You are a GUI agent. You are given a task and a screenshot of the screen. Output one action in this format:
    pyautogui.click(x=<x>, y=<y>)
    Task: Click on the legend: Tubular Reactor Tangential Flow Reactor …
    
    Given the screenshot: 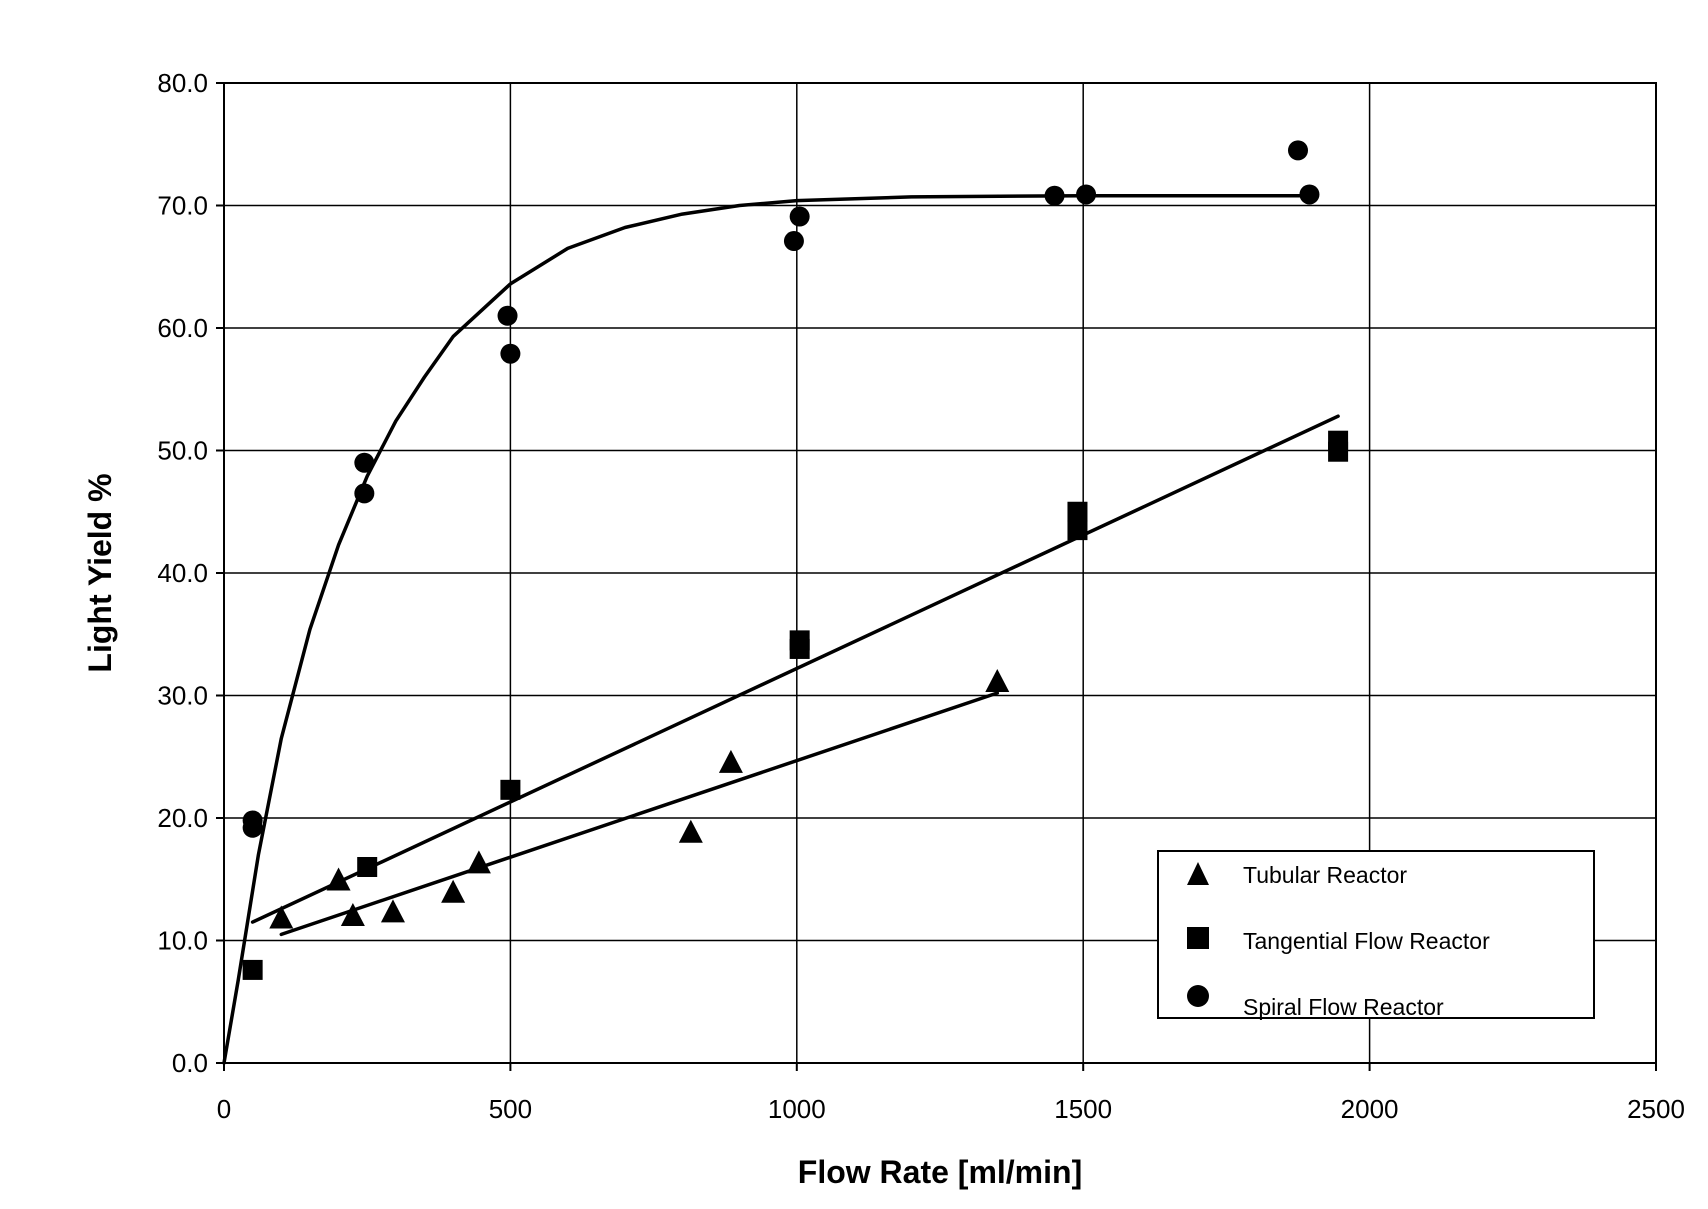 What is the action you would take?
    pyautogui.click(x=1376, y=935)
    